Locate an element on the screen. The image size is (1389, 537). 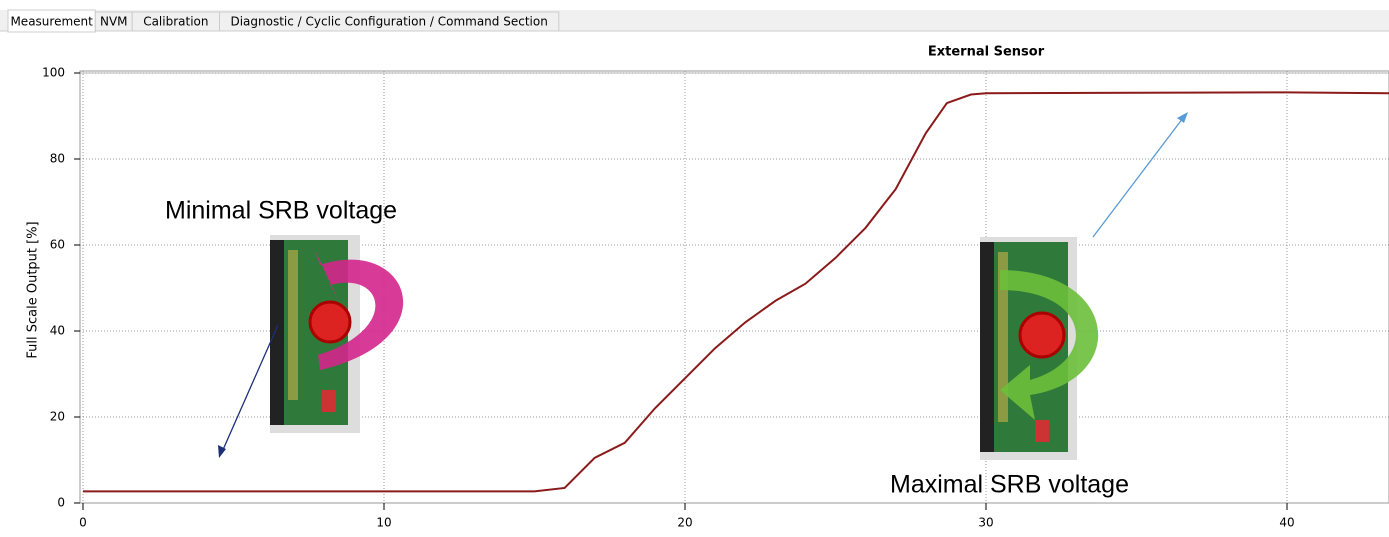
y-tick-label: 60 is located at coordinates (57, 245).